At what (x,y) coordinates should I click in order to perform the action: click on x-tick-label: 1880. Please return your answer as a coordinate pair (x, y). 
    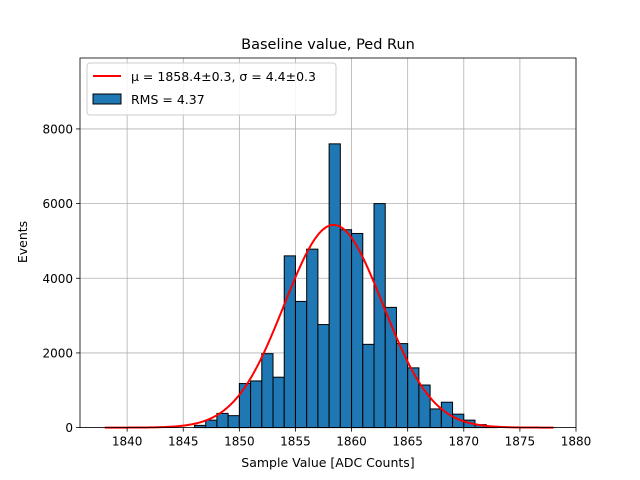
    Looking at the image, I should click on (576, 442).